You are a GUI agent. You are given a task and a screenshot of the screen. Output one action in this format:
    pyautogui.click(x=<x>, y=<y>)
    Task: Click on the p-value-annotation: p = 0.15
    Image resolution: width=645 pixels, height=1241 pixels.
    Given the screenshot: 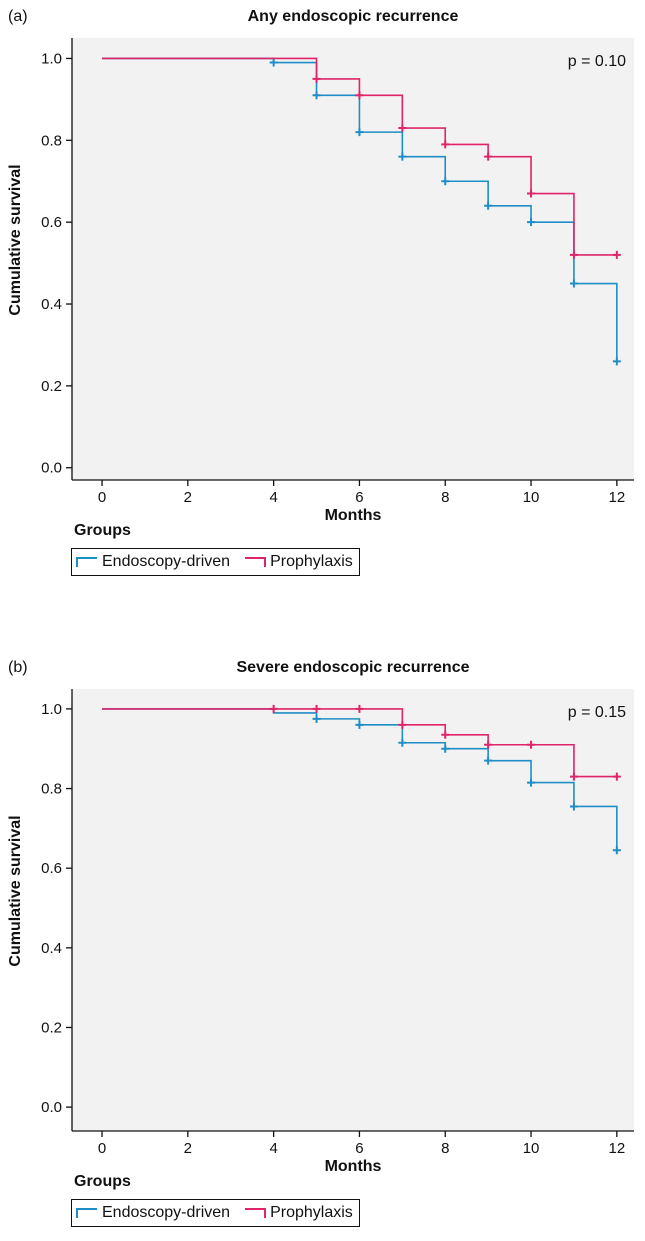 What is the action you would take?
    pyautogui.click(x=597, y=712)
    